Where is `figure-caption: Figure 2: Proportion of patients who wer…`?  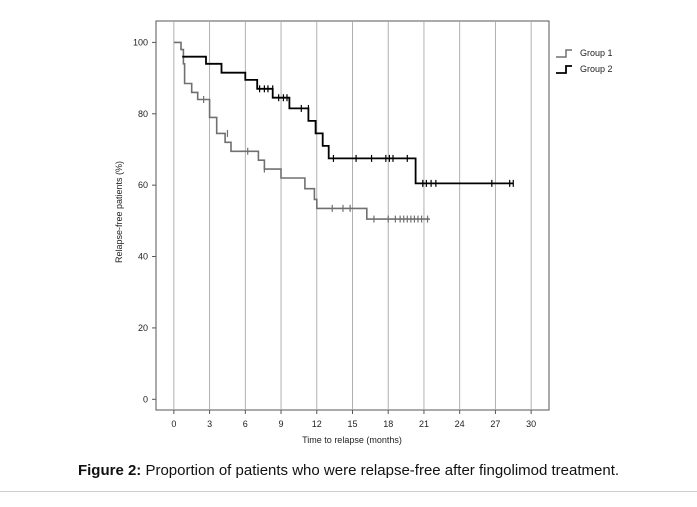
figure-caption: Figure 2: Proportion of patients who wer… is located at coordinates (348, 470).